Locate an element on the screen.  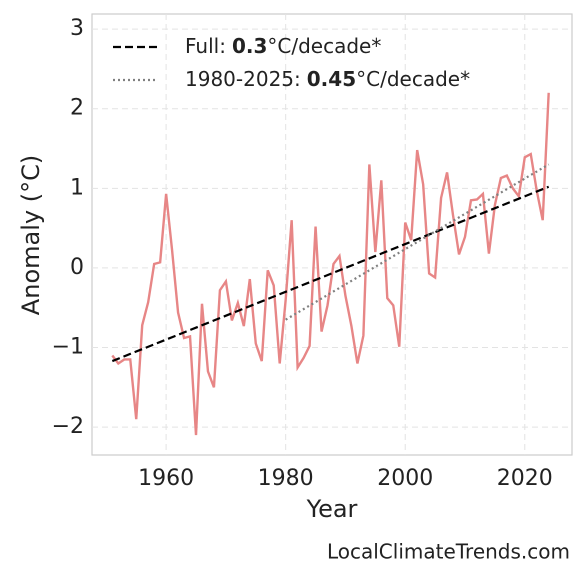
series-line is located at coordinates (417, 242).